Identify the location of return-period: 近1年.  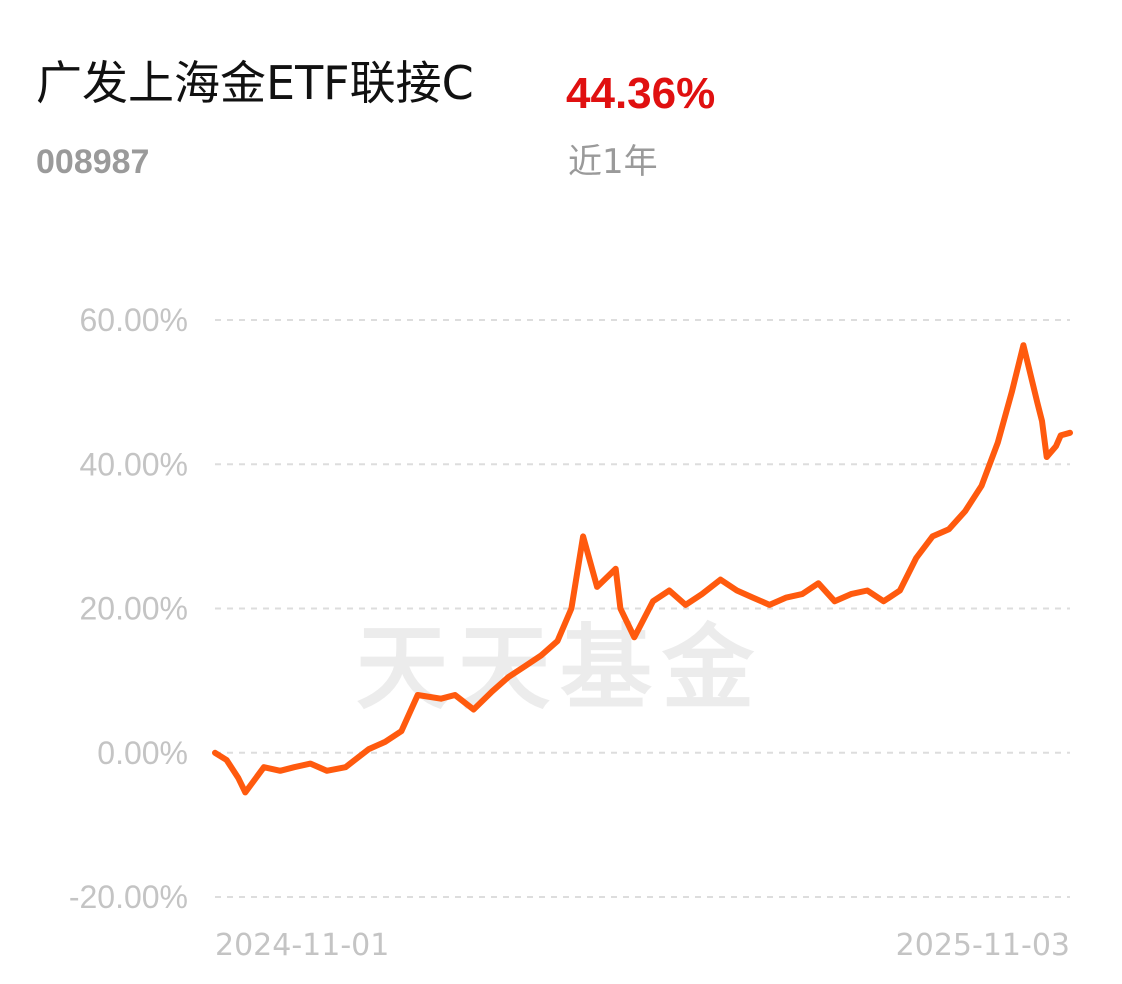
(613, 162).